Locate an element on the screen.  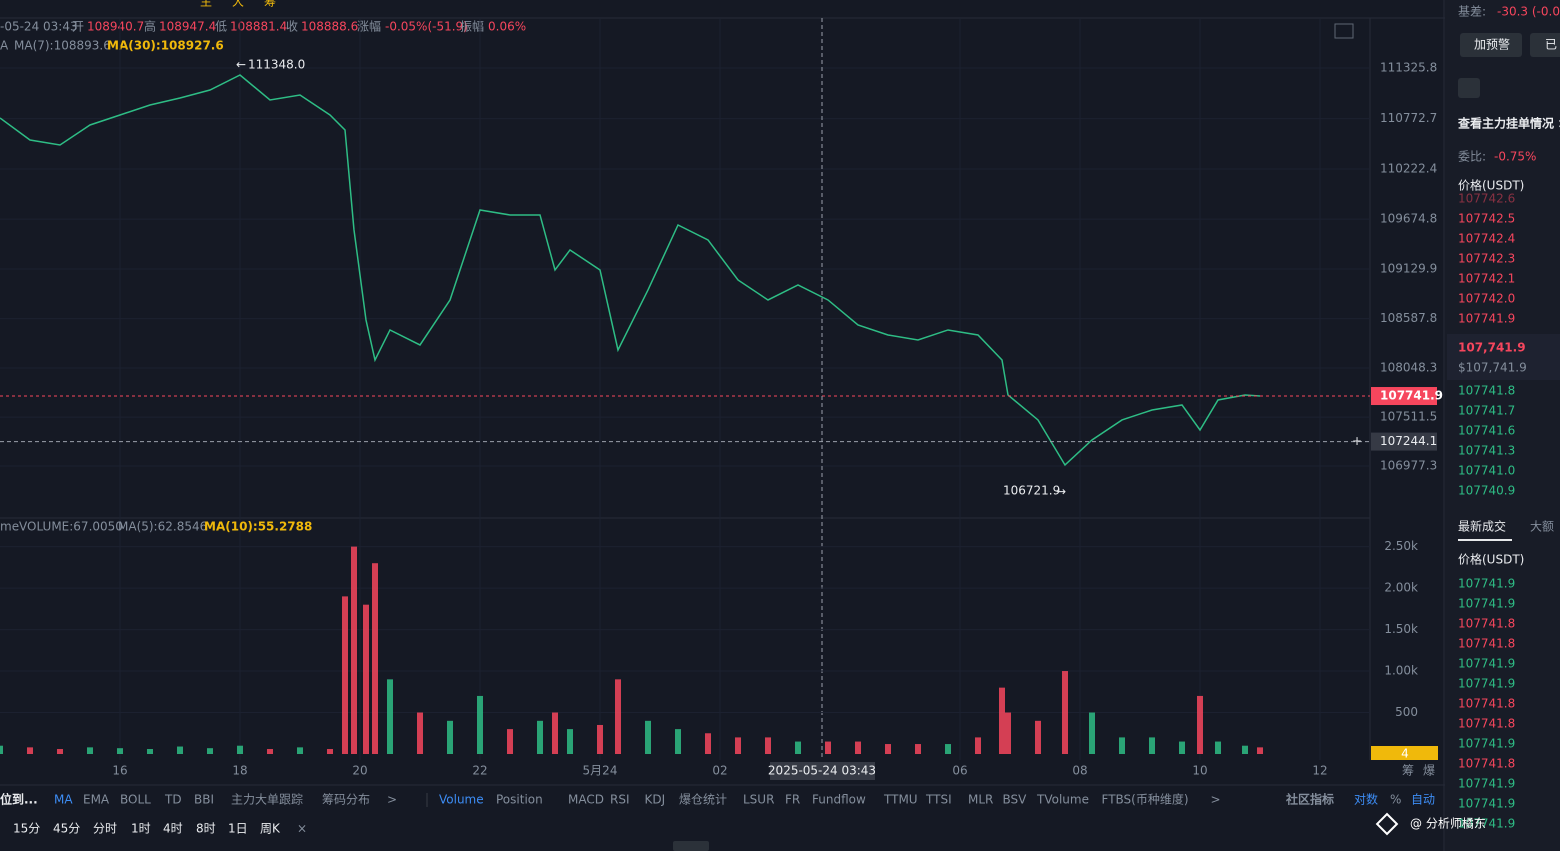
indicator: 爆仓统计 is located at coordinates (703, 800).